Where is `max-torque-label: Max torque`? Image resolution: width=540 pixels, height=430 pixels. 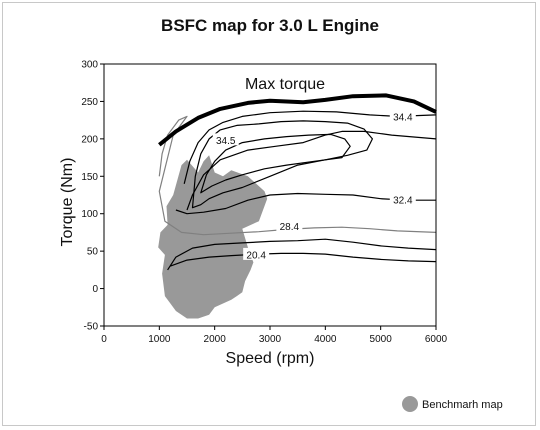 max-torque-label: Max torque is located at coordinates (285, 84).